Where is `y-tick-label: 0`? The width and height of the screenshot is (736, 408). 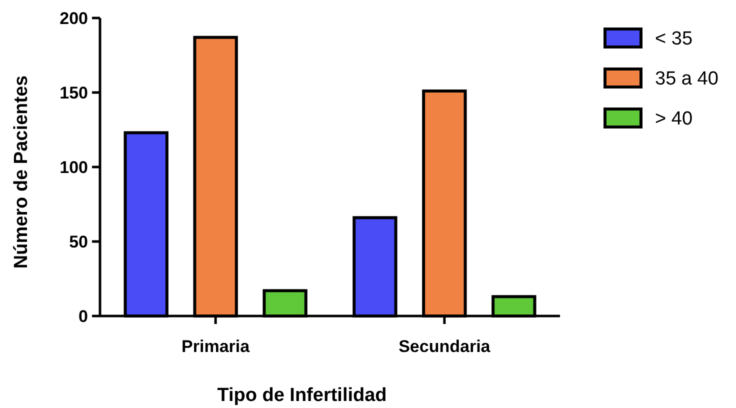
y-tick-label: 0 is located at coordinates (83, 316).